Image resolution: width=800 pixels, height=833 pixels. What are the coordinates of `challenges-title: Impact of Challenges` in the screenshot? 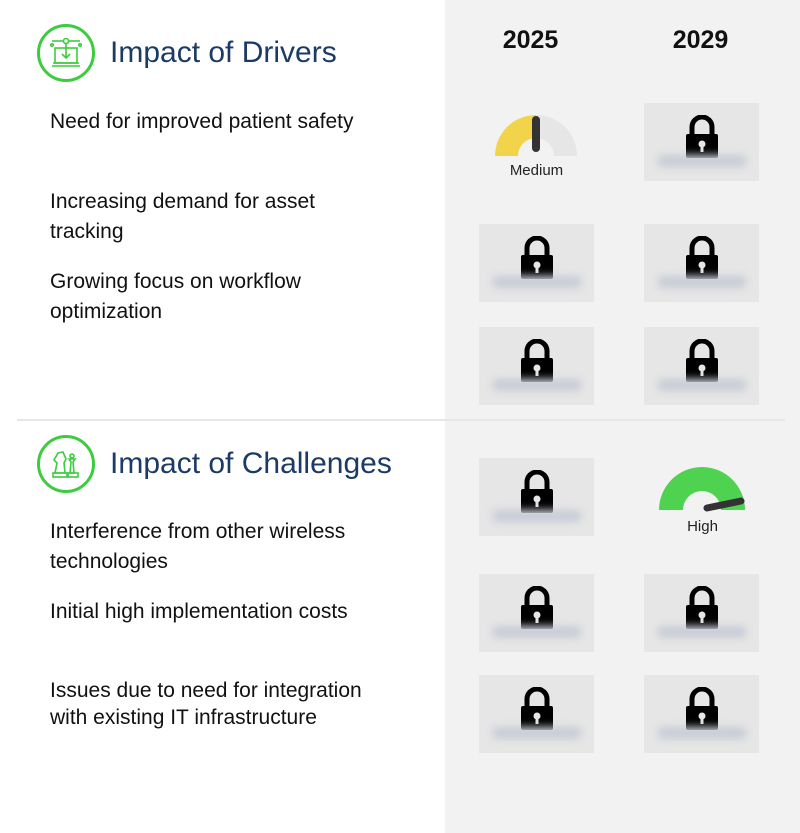 It's located at (251, 463).